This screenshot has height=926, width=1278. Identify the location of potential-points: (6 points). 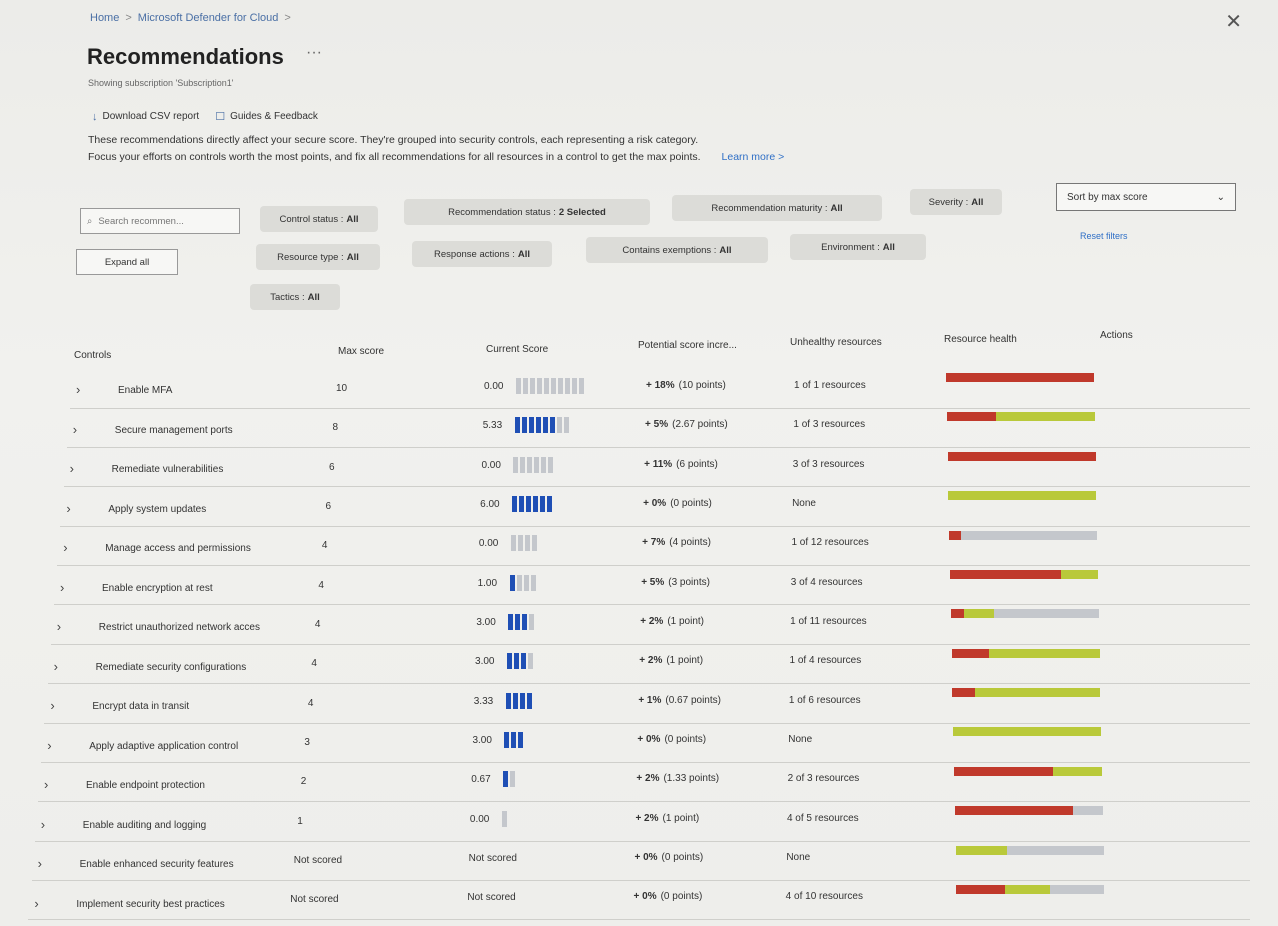
(697, 464).